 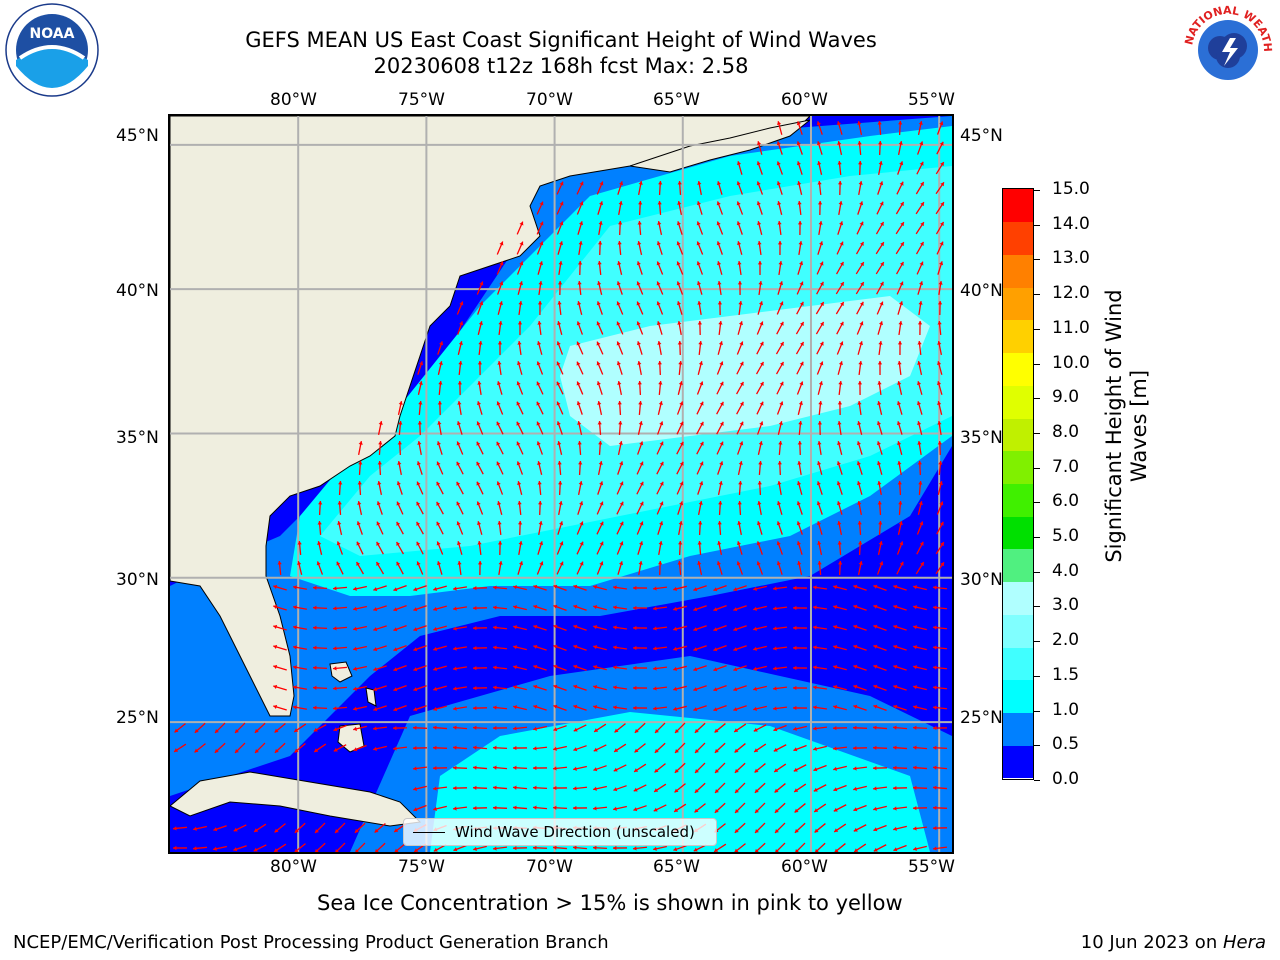 What do you see at coordinates (1066, 779) in the screenshot?
I see `colorbar-tick-label: 0.0` at bounding box center [1066, 779].